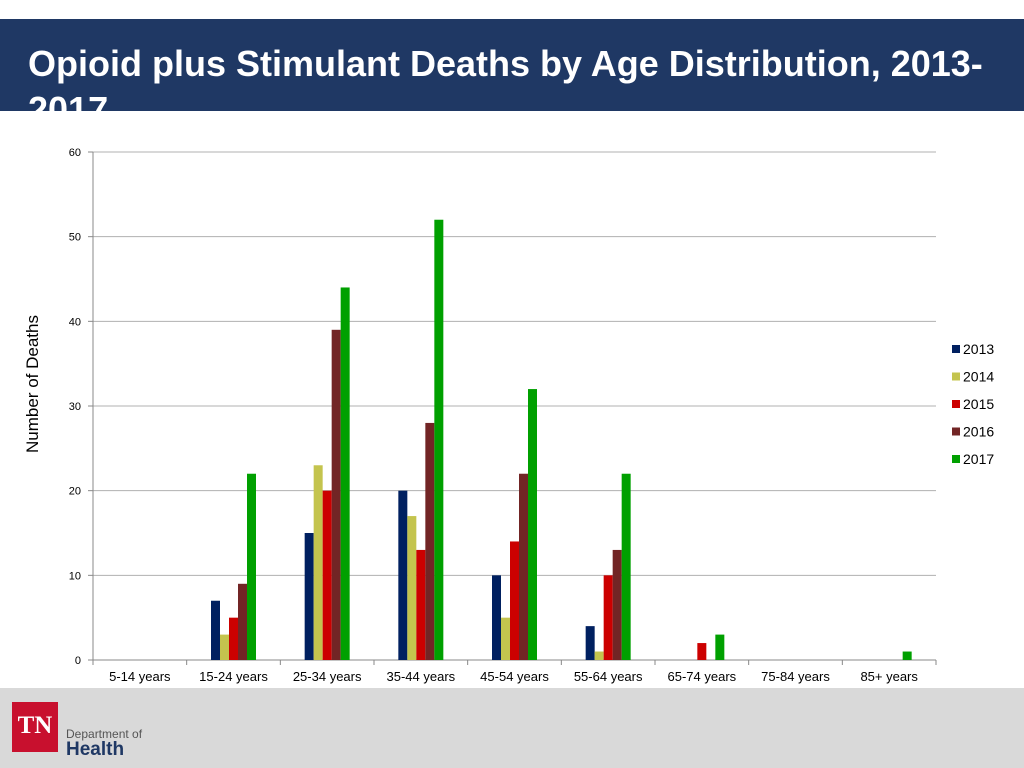  I want to click on y-tick-label: 50, so click(75, 238).